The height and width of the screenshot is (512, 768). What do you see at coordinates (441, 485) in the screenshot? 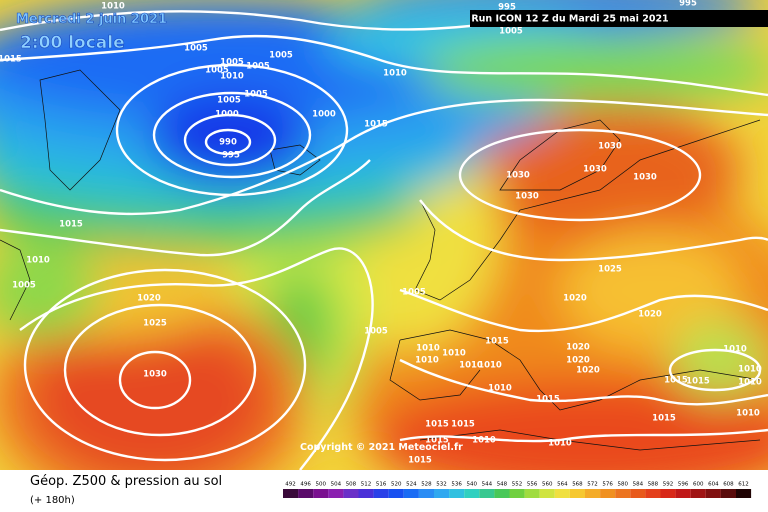
I see `scale-label: 532` at bounding box center [441, 485].